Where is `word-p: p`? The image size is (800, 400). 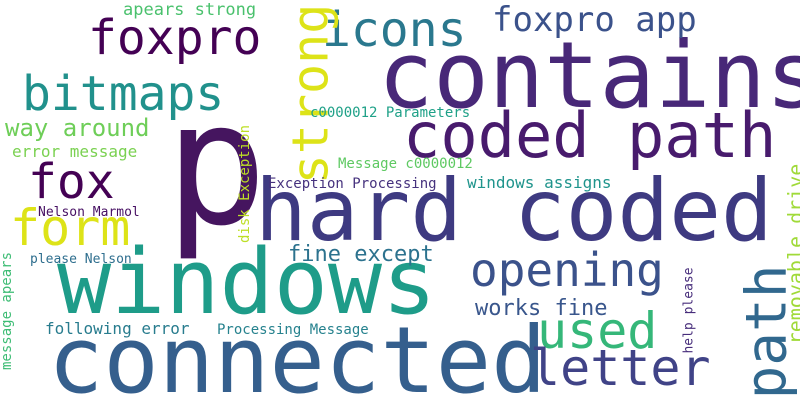
word-p: p is located at coordinates (216, 165).